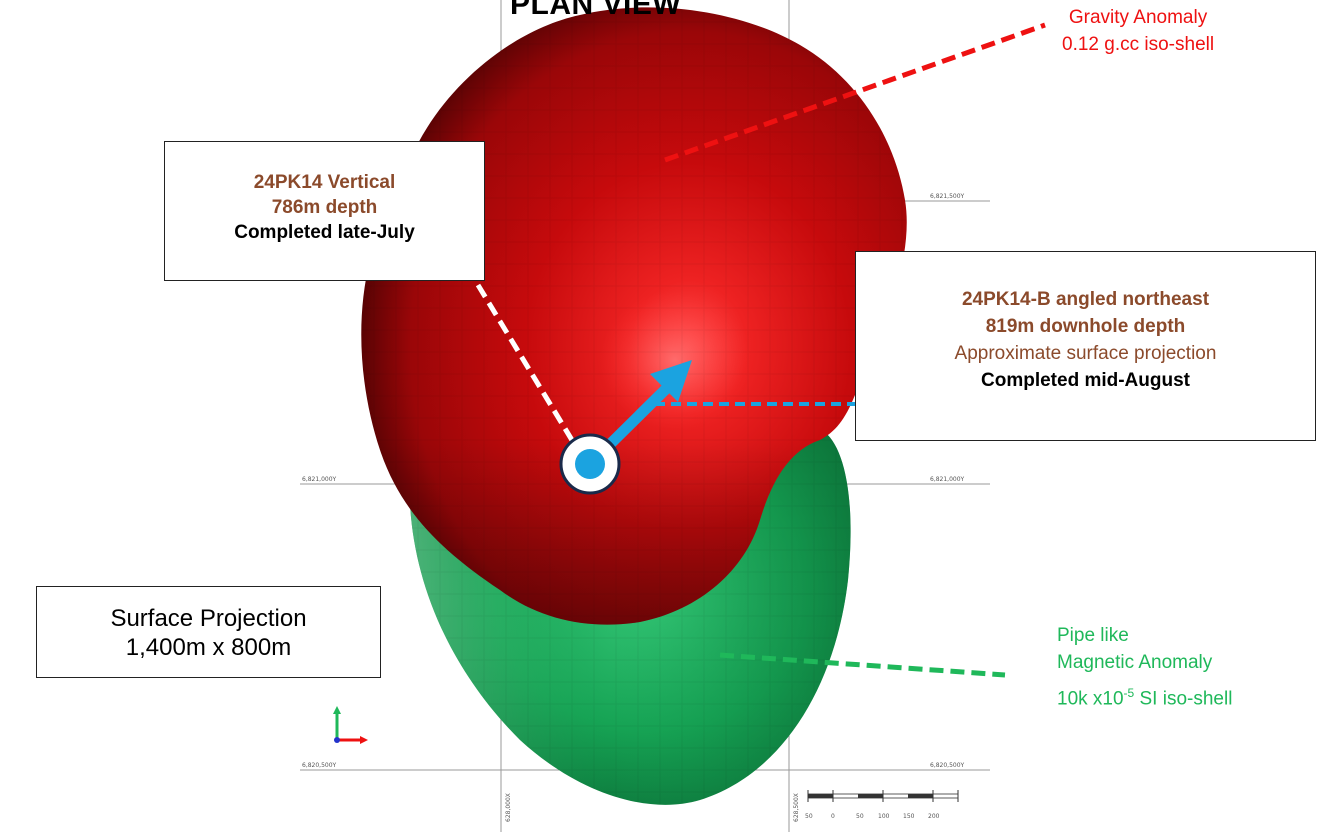 This screenshot has height=832, width=1319. Describe the element at coordinates (833, 816) in the screenshot. I see `scale-tick-label: 0` at that location.